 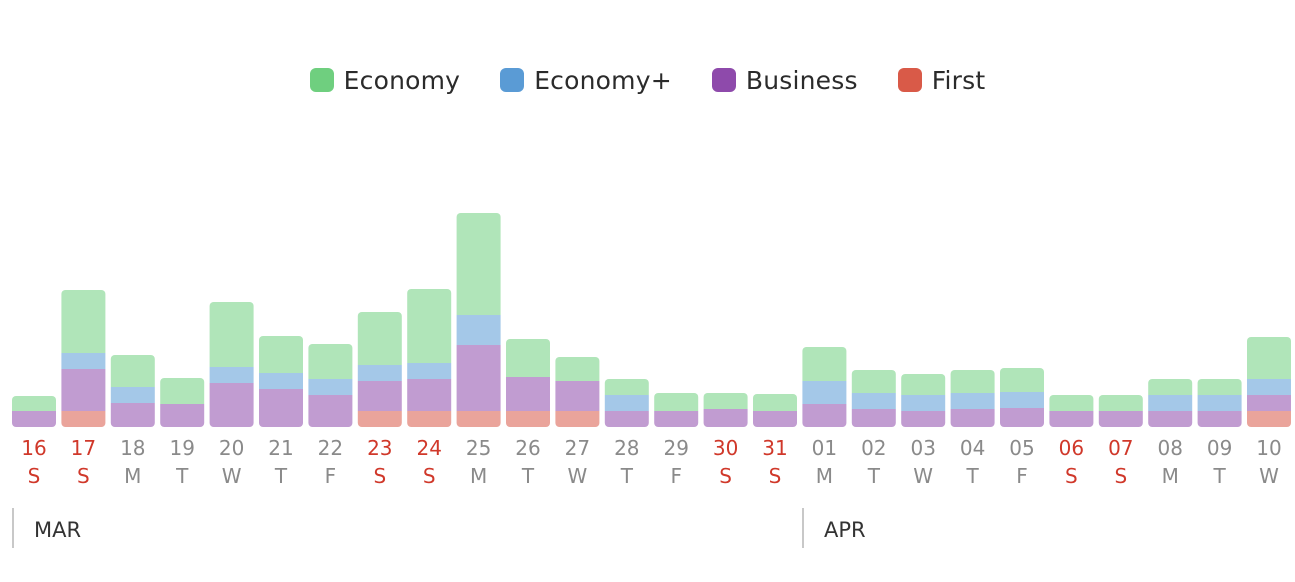 I want to click on legend-item-economy: Economy, so click(x=385, y=80).